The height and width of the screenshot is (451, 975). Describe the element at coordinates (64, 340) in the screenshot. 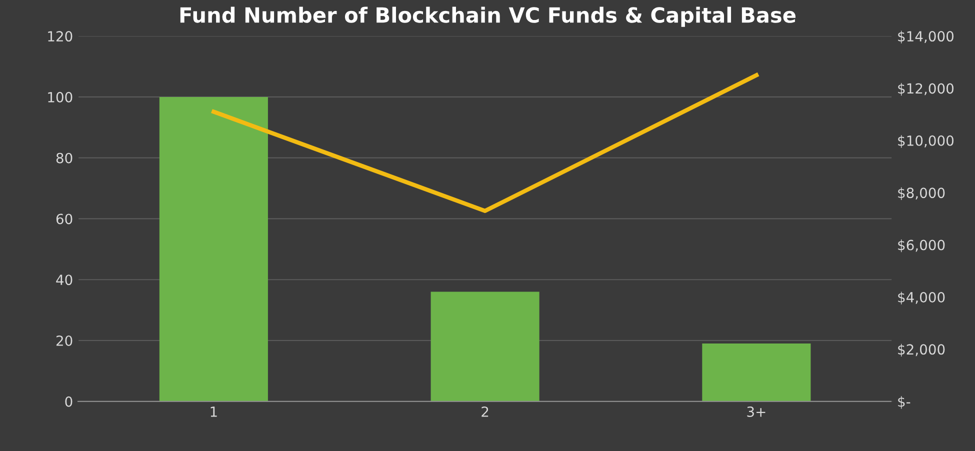

I see `y-tick-label: 20` at that location.